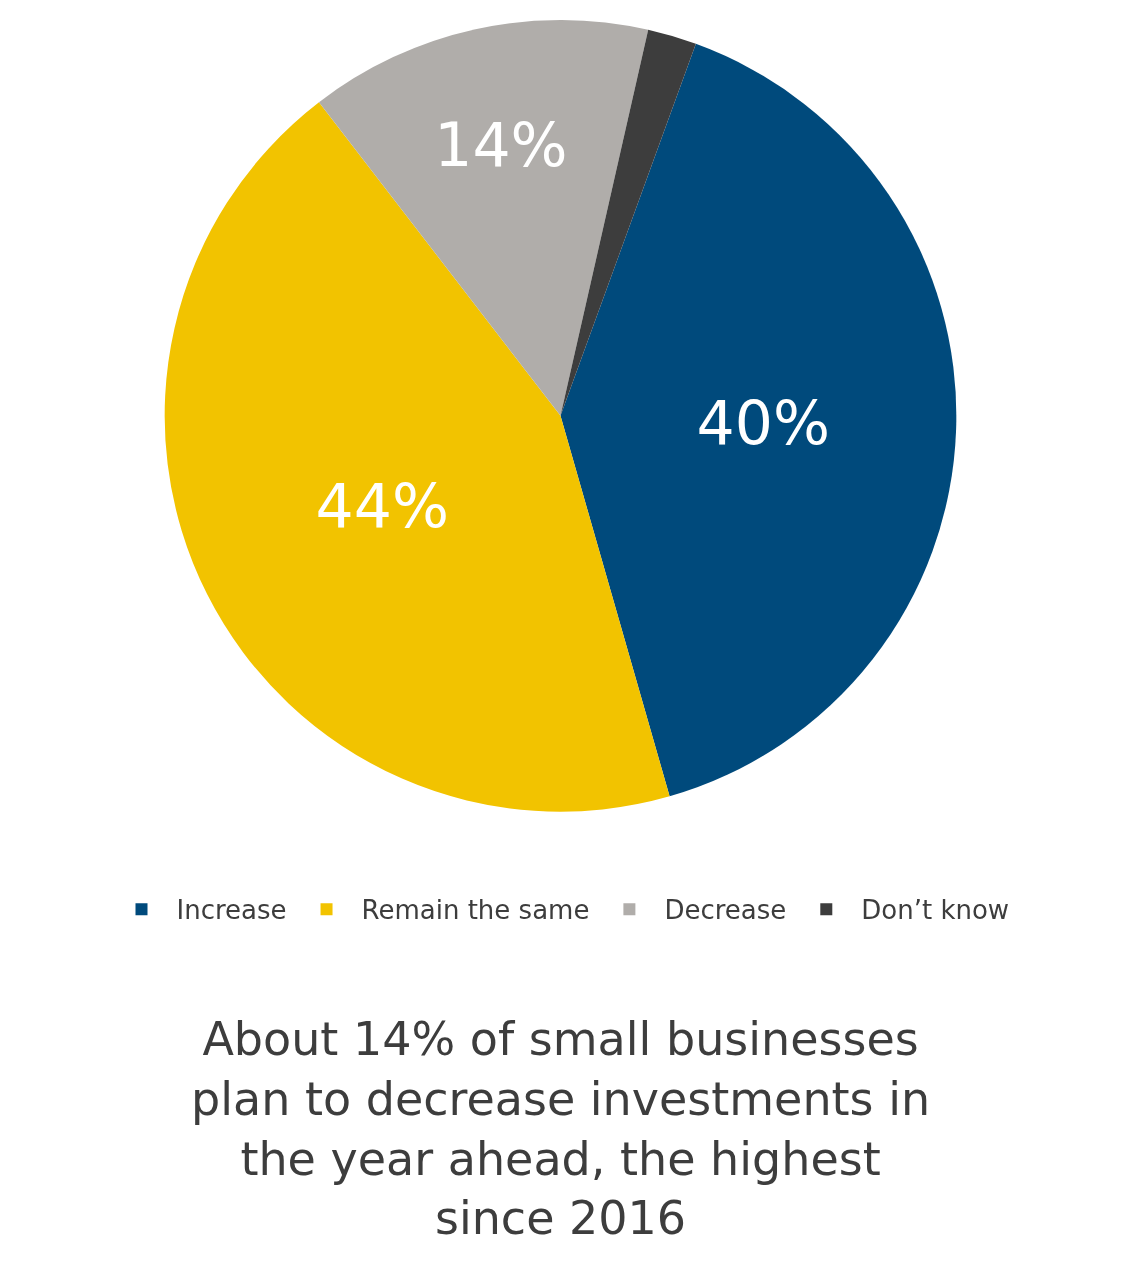  I want to click on data-label: 44%, so click(382, 505).